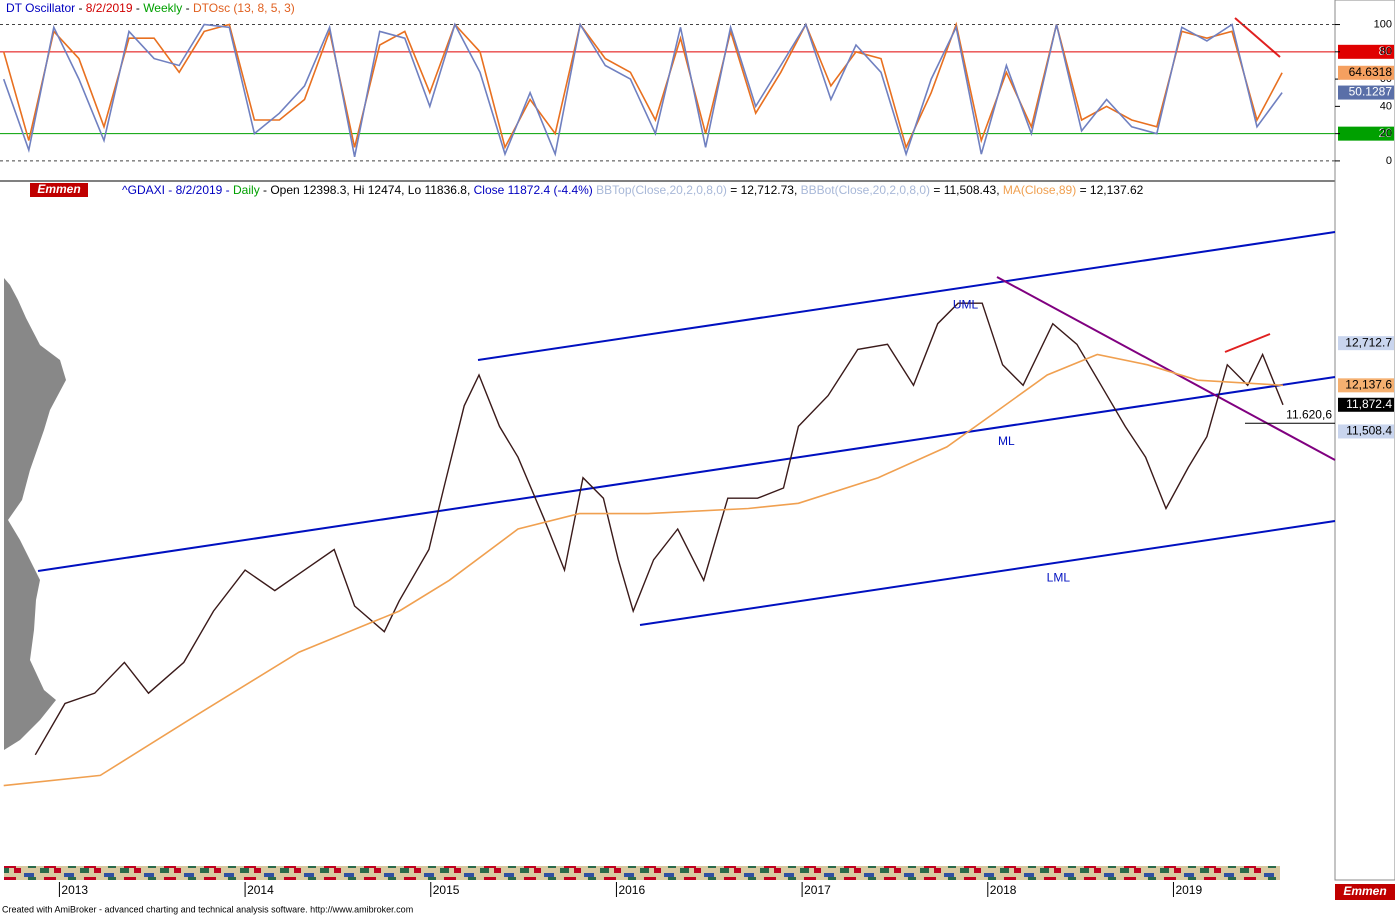 Image resolution: width=1395 pixels, height=916 pixels. What do you see at coordinates (1188, 890) in the screenshot?
I see `x-tick-label: 2019` at bounding box center [1188, 890].